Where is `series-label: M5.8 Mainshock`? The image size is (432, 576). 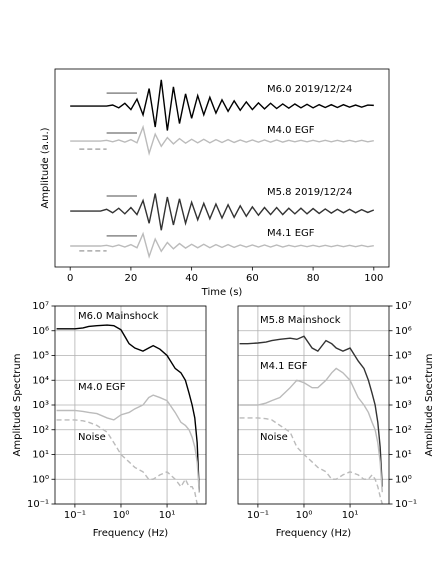
series-label: M5.8 Mainshock is located at coordinates (300, 320).